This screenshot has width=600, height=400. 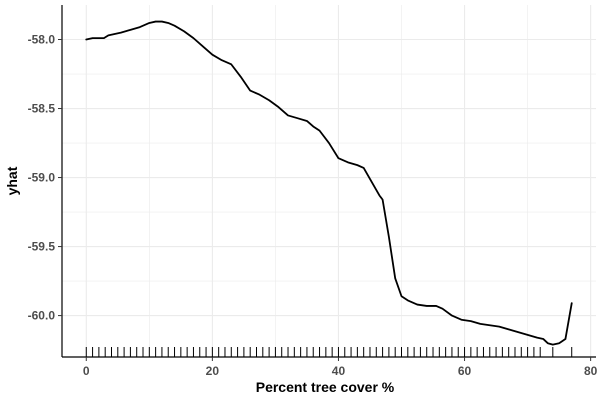 I want to click on x-axis-title: Percent tree cover %, so click(x=325, y=387).